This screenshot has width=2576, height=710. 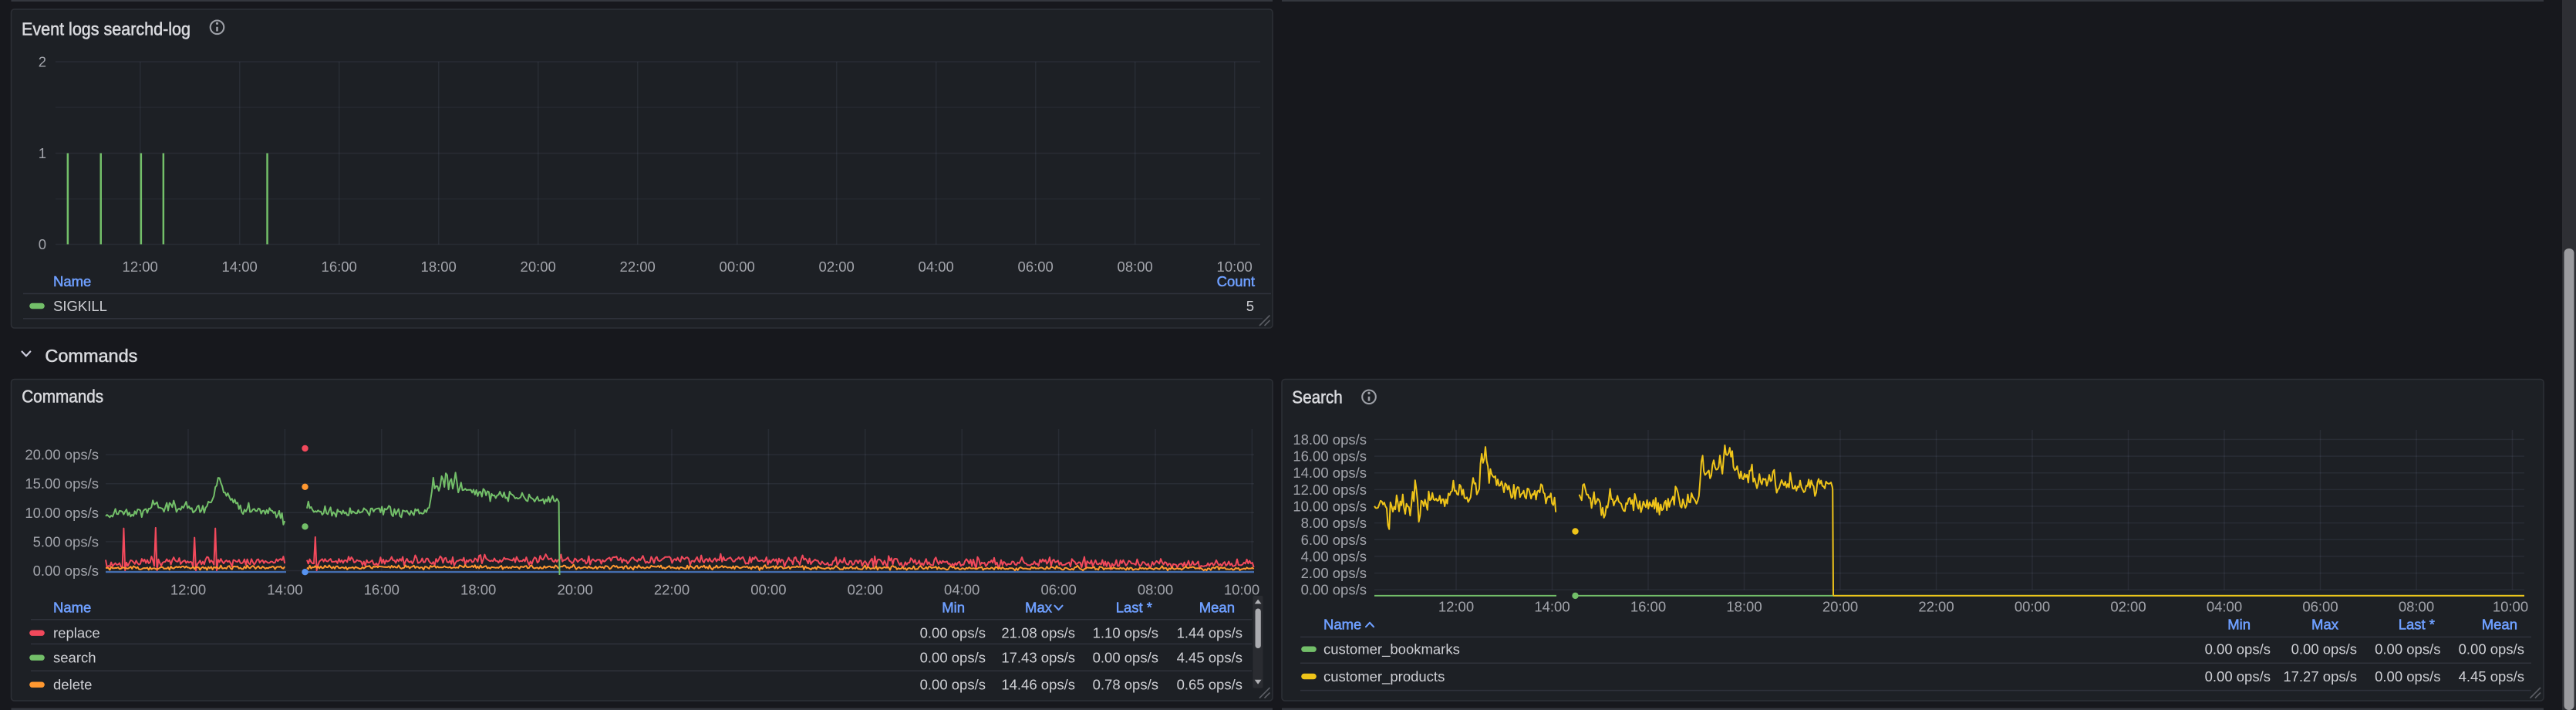 What do you see at coordinates (1209, 685) in the screenshot?
I see `svg-text: 0.65 ops/s` at bounding box center [1209, 685].